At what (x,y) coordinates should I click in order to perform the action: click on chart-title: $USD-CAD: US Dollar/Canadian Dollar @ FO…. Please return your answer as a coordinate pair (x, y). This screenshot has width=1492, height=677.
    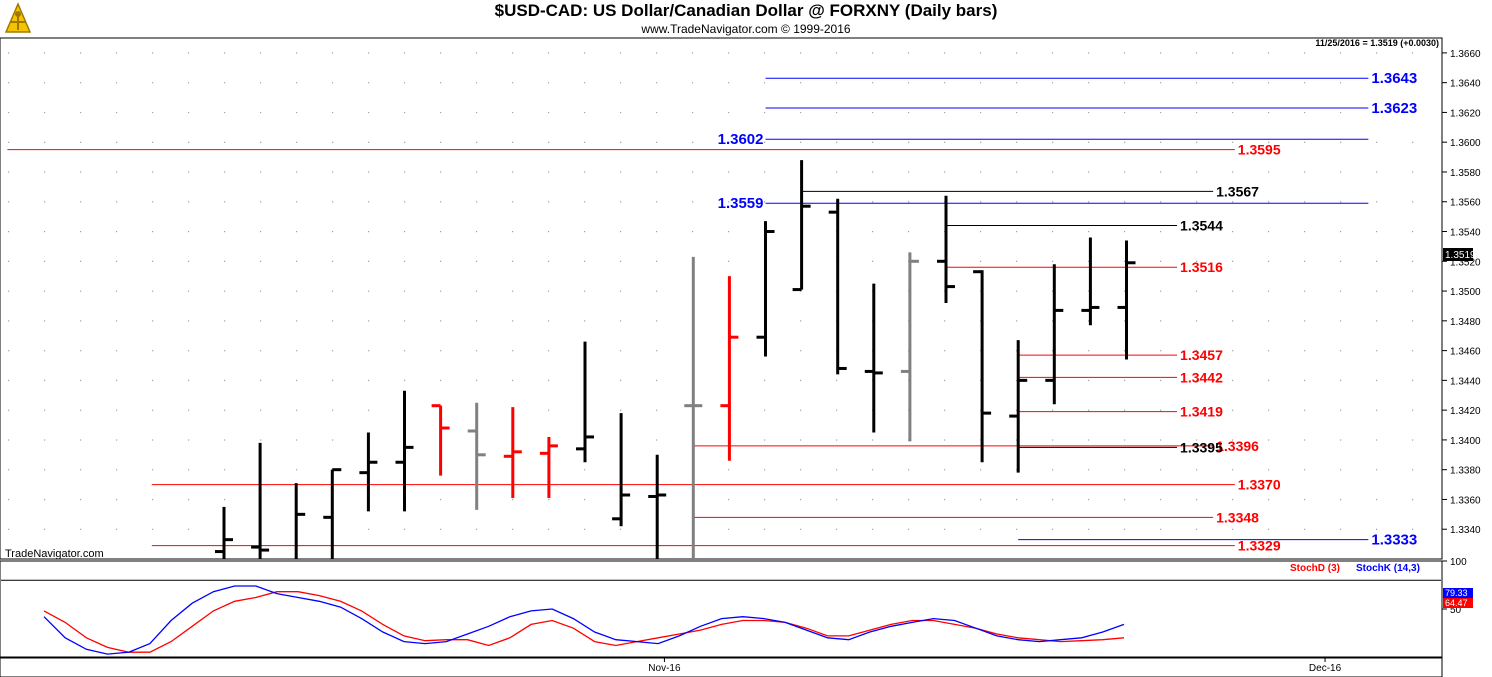
    Looking at the image, I should click on (746, 10).